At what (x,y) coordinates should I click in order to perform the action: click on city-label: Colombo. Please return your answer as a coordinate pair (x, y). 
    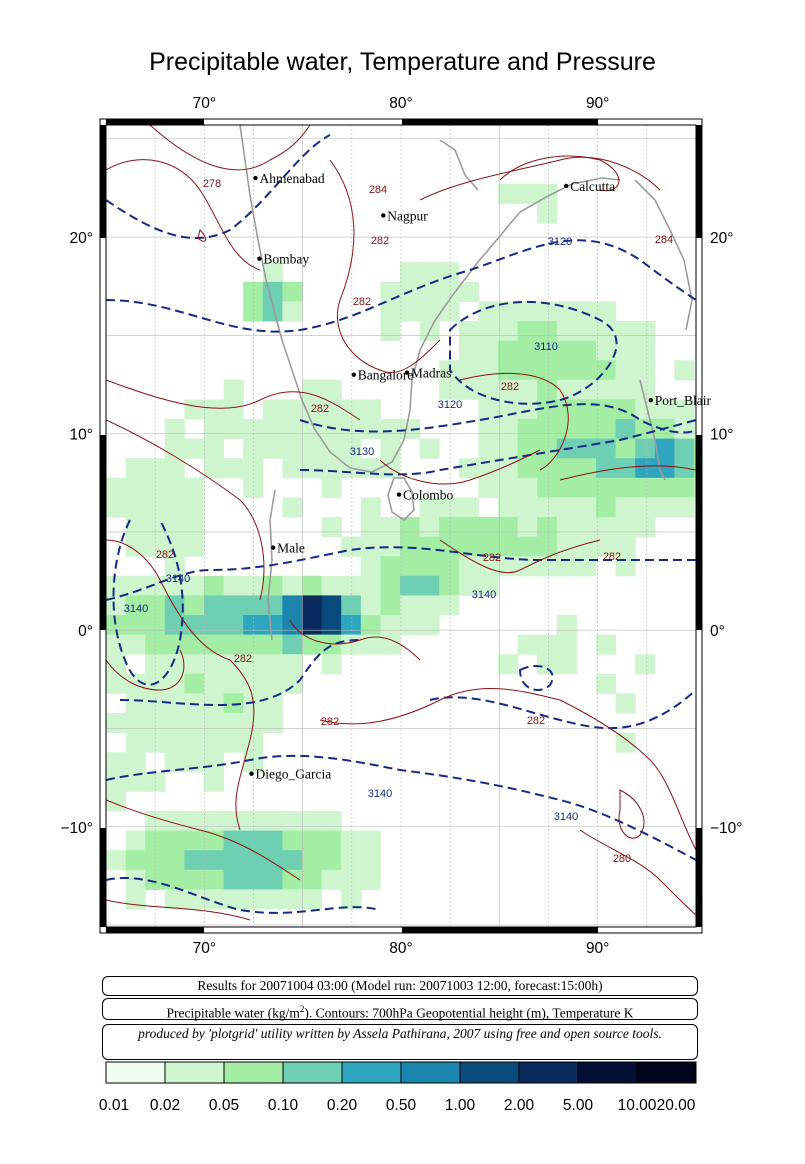
    Looking at the image, I should click on (428, 495).